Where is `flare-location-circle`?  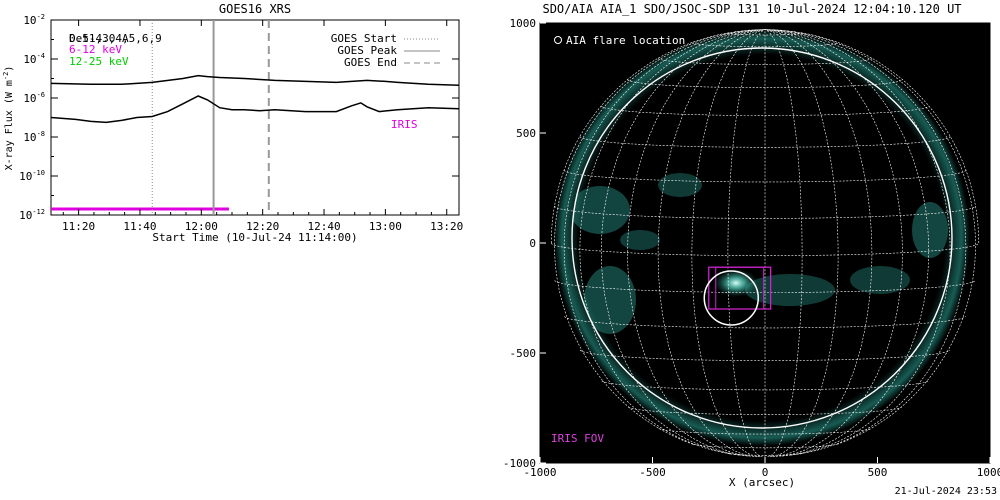
flare-location-circle is located at coordinates (731, 298).